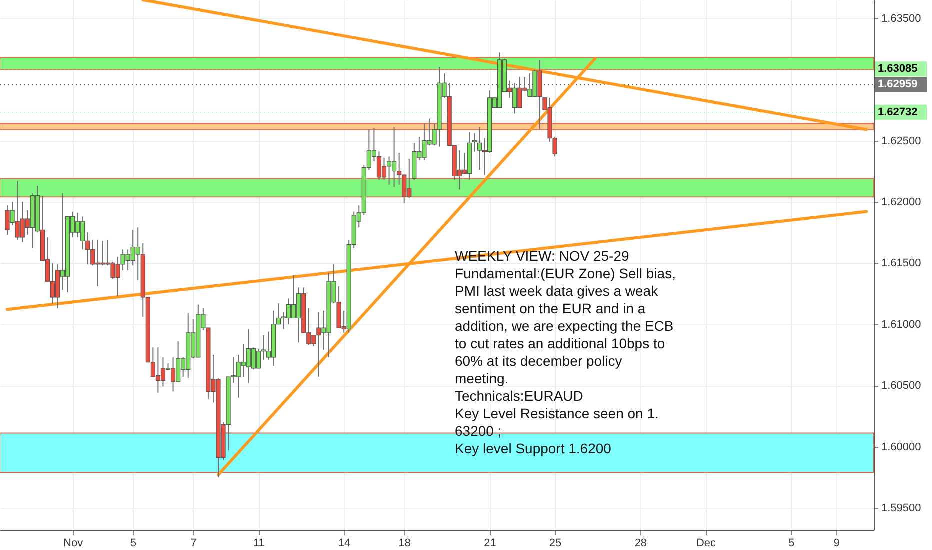 The width and height of the screenshot is (932, 550). Describe the element at coordinates (902, 447) in the screenshot. I see `y-tick-label: 1.60000` at that location.